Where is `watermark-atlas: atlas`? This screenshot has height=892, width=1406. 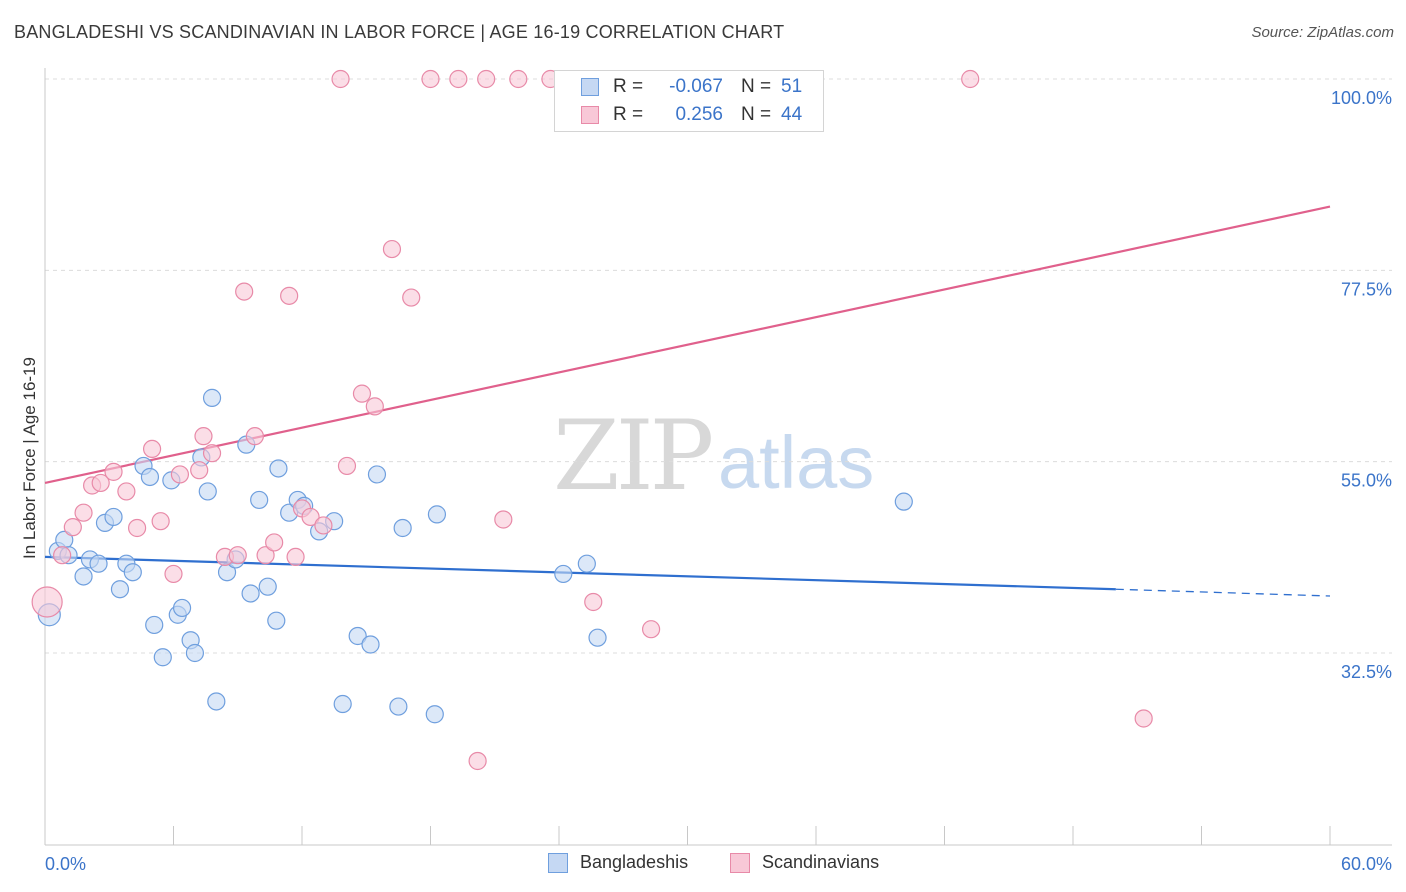
watermark-atlas: atlas is located at coordinates (796, 462).